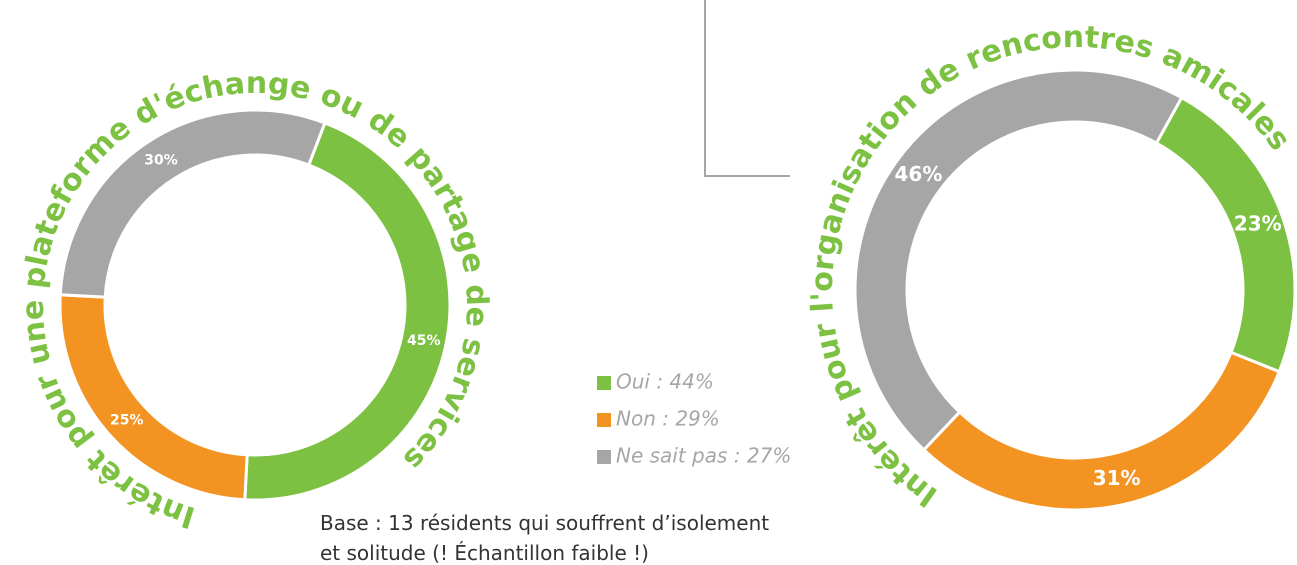 The height and width of the screenshot is (565, 1297). What do you see at coordinates (1117, 478) in the screenshot?
I see `value-label: 31%` at bounding box center [1117, 478].